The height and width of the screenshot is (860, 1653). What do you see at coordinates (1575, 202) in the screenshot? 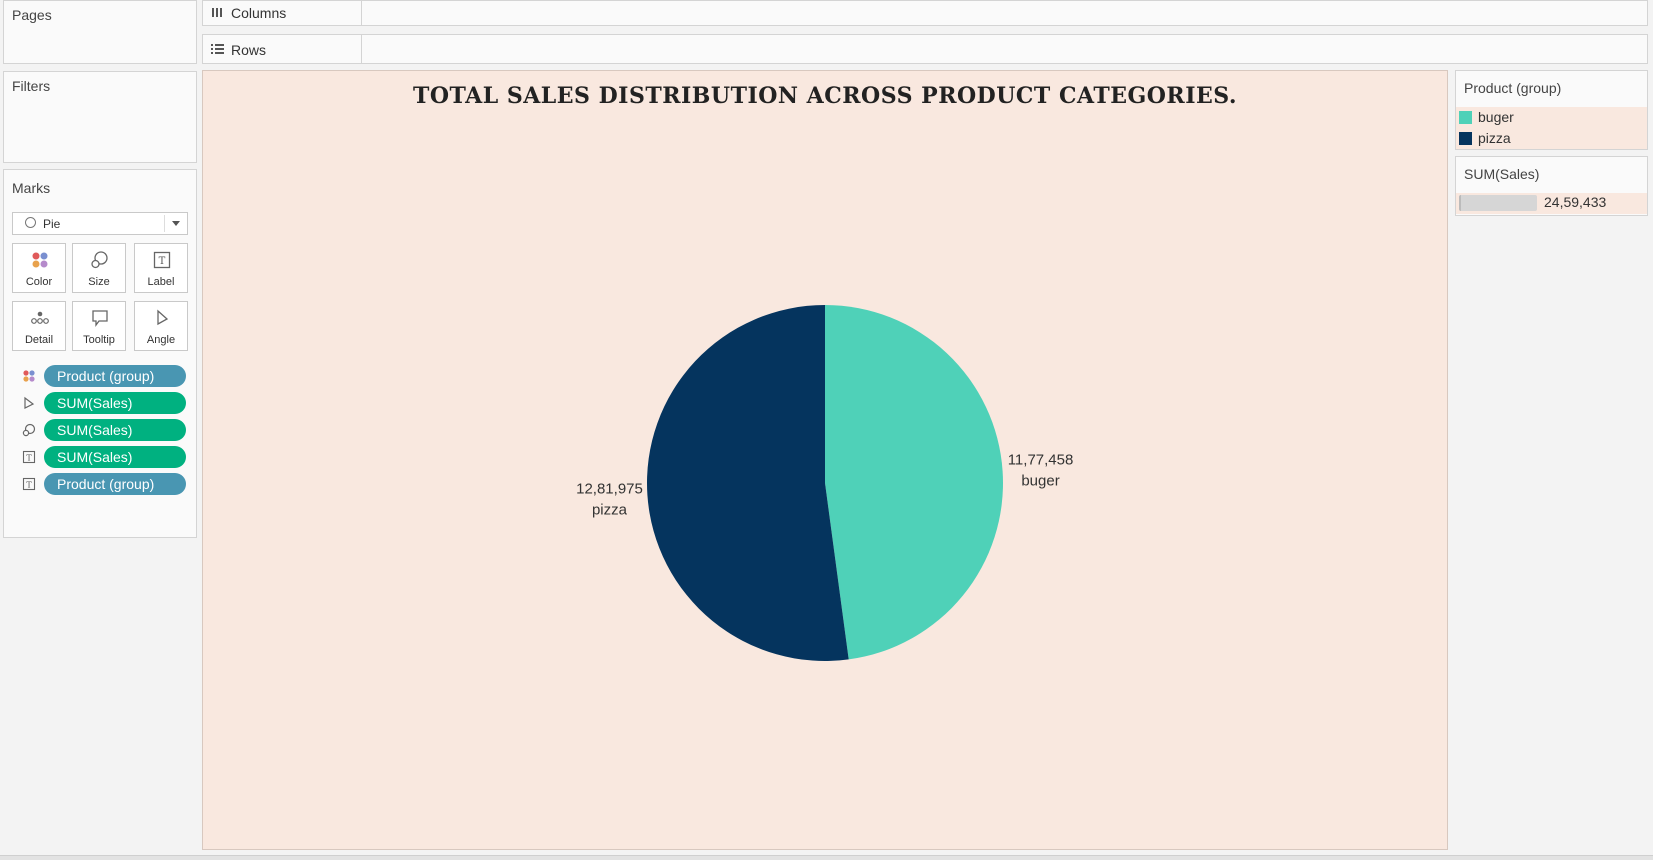
I see `size-legend-value: 24,59,433` at bounding box center [1575, 202].